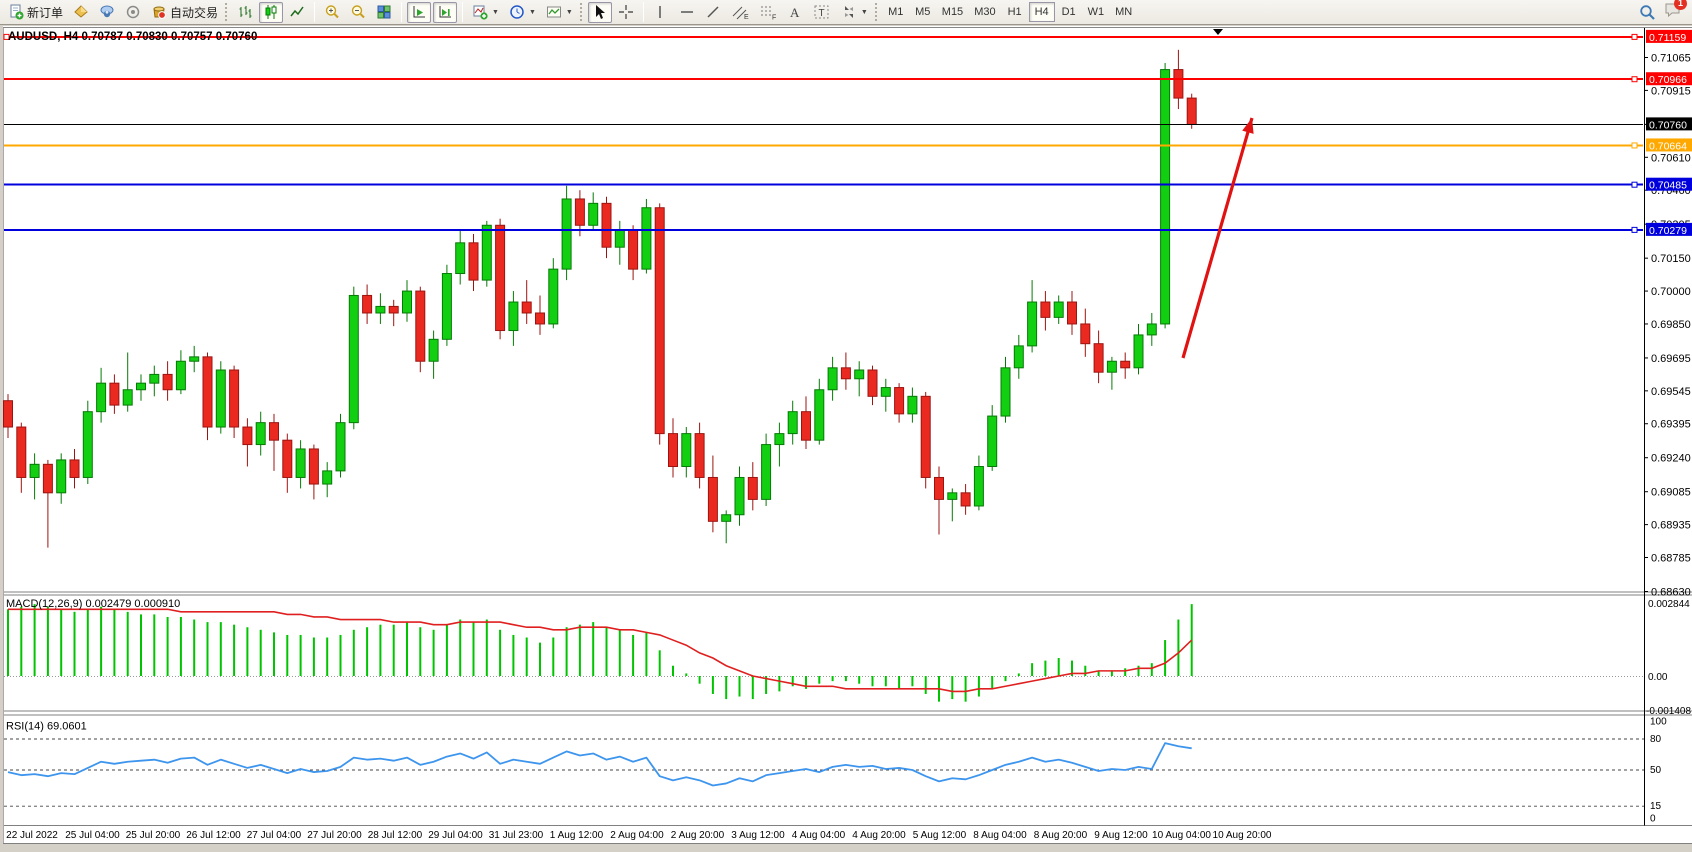  What do you see at coordinates (599, 12) in the screenshot?
I see `cursor-button` at bounding box center [599, 12].